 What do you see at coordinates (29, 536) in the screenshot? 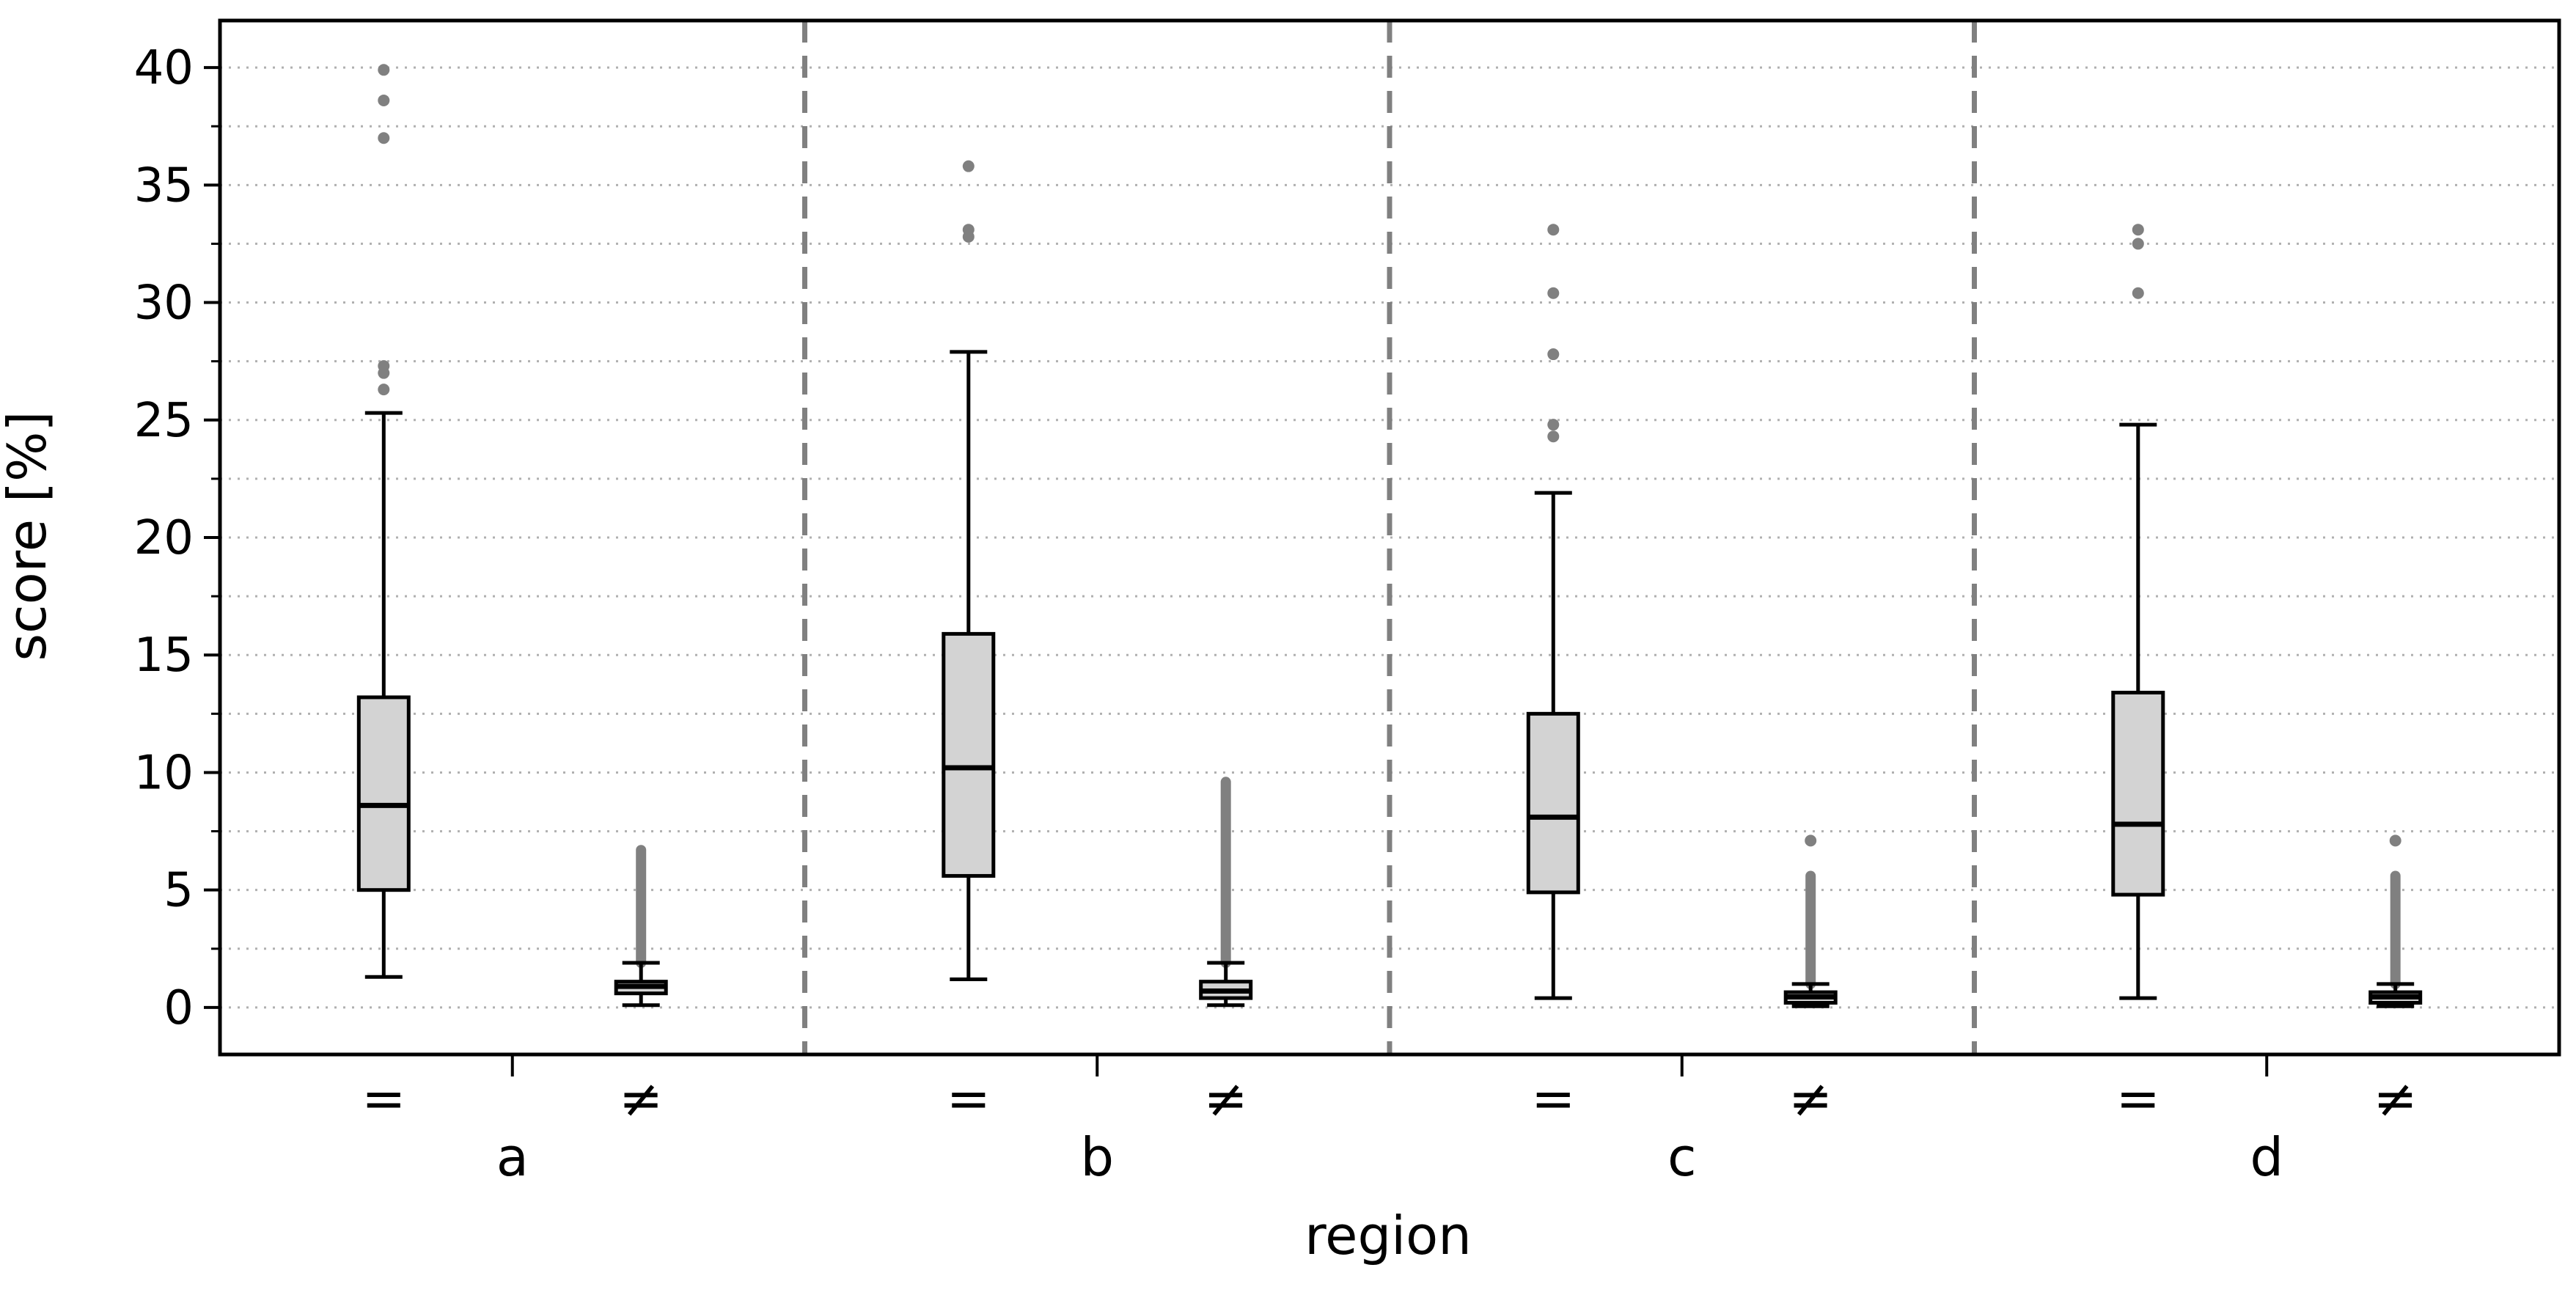
I see `y-axis-label: score [%]` at bounding box center [29, 536].